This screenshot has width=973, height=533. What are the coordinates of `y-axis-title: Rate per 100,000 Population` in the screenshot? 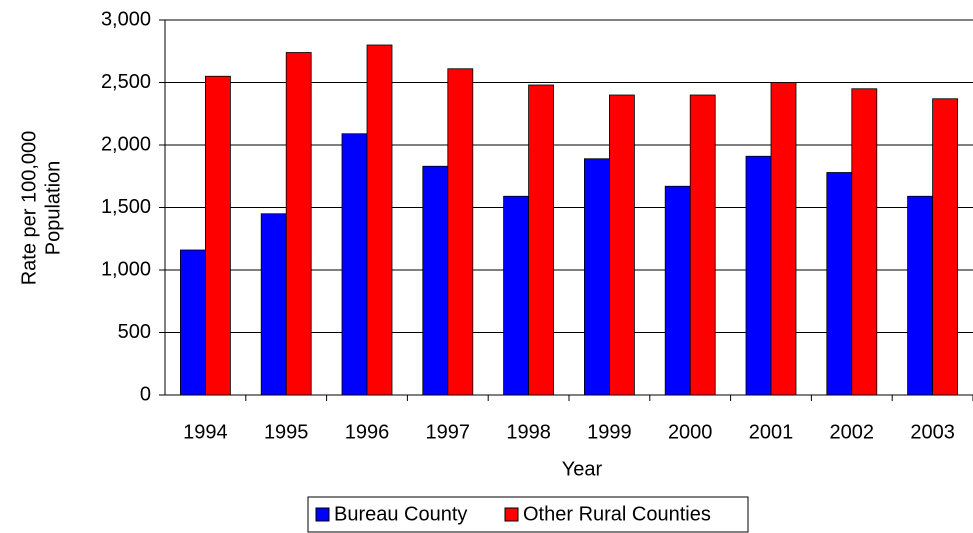 It's located at (41, 208).